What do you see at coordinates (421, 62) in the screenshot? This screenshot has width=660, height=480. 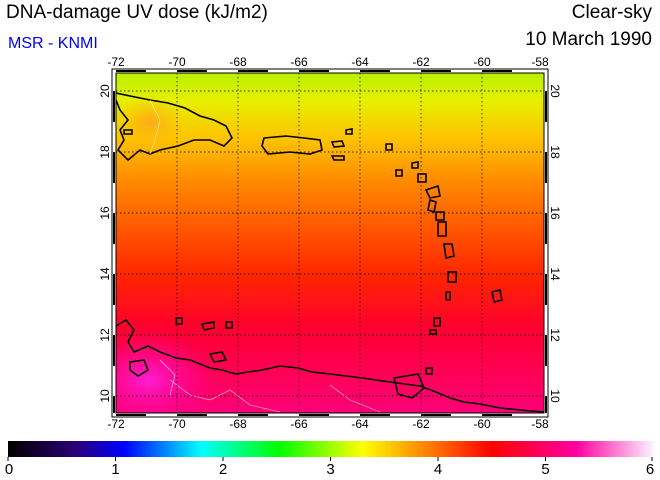 I see `lon-tick-top: -62` at bounding box center [421, 62].